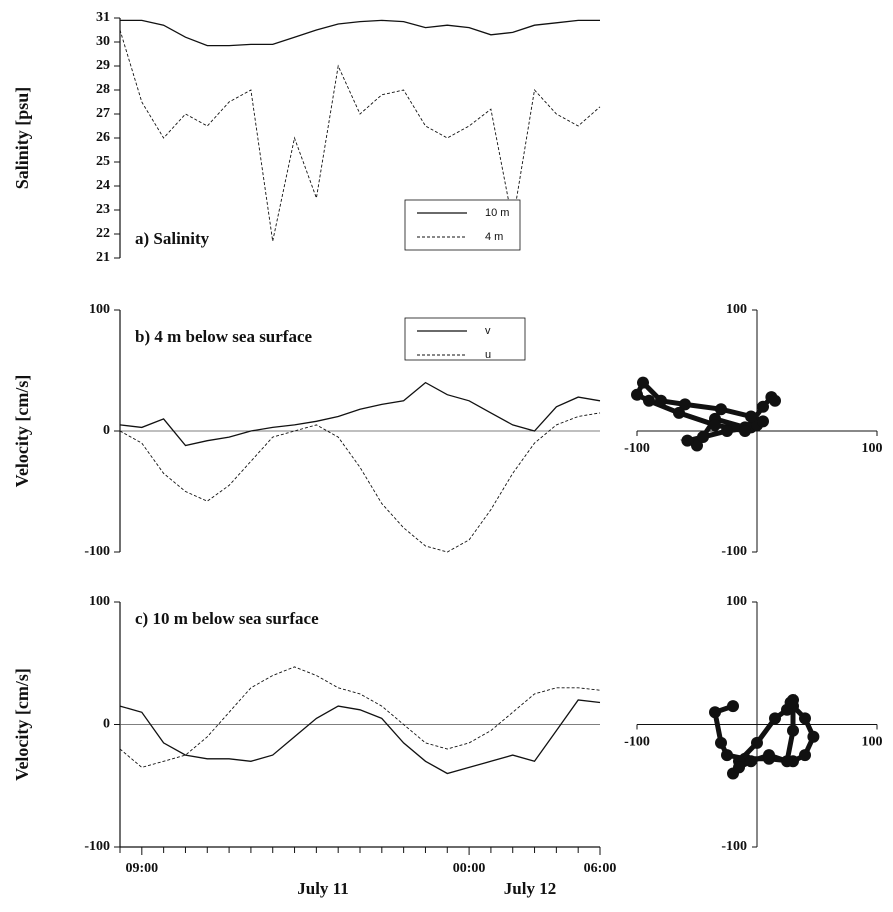 The height and width of the screenshot is (912, 893). Describe the element at coordinates (530, 888) in the screenshot. I see `date-label: July 12` at that location.